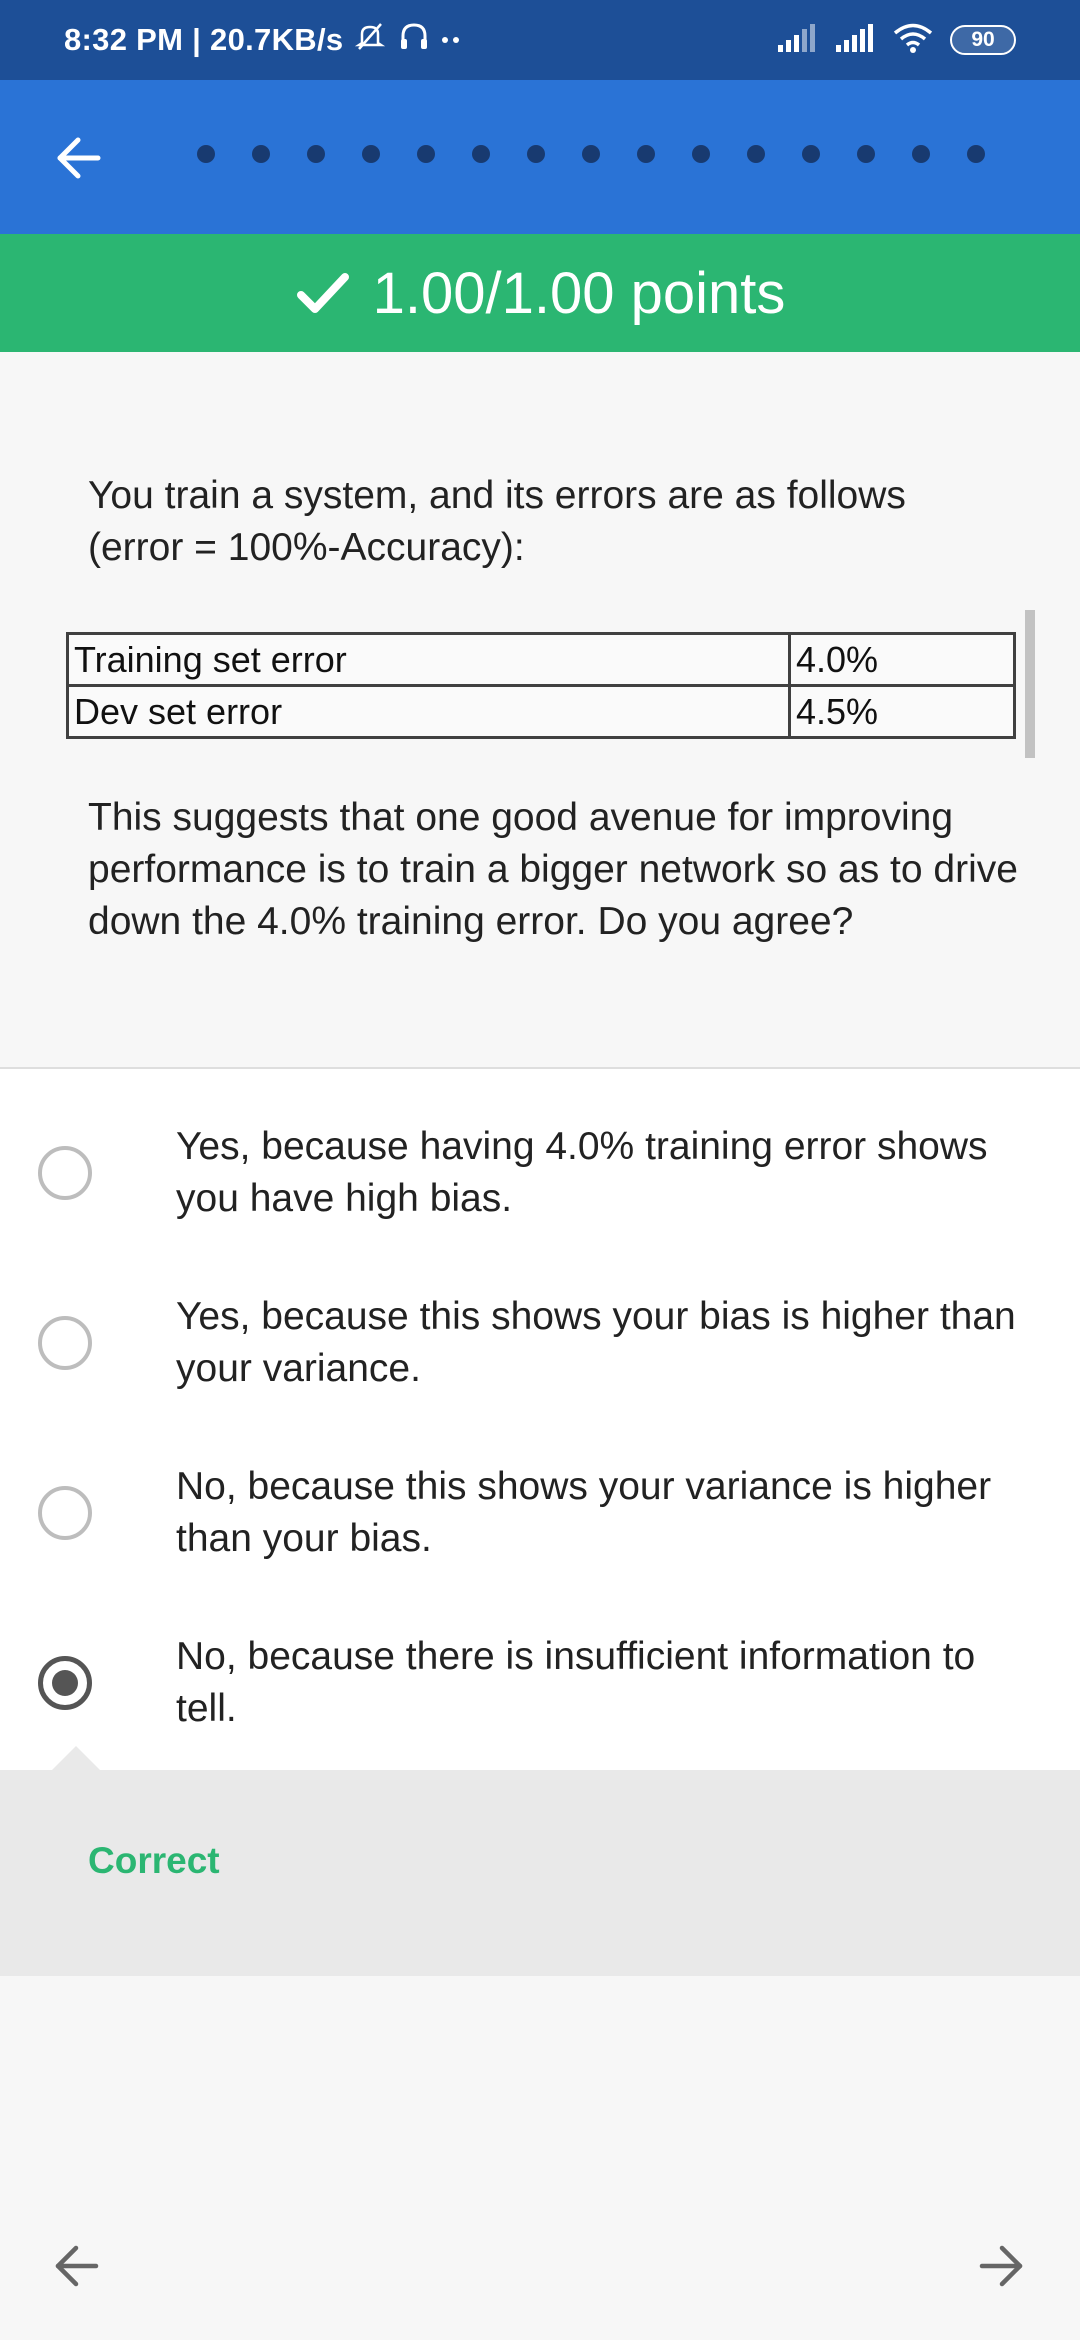  What do you see at coordinates (540, 40) in the screenshot?
I see `status-bar: 8:32 PM | 20.7KB/s 90` at bounding box center [540, 40].